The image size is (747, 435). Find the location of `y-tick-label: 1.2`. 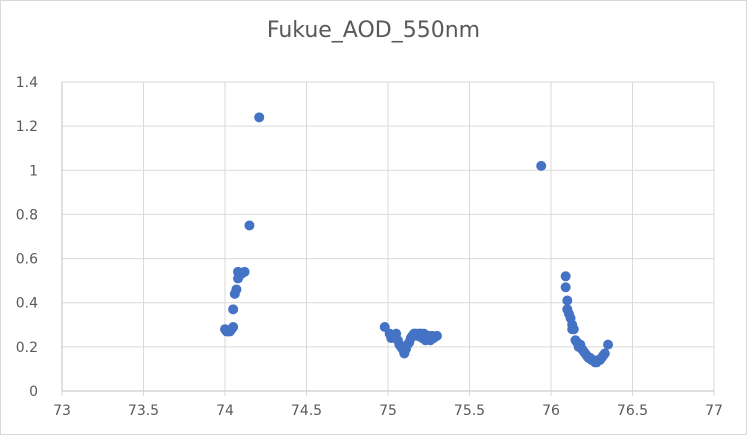

y-tick-label: 1.2 is located at coordinates (27, 127).